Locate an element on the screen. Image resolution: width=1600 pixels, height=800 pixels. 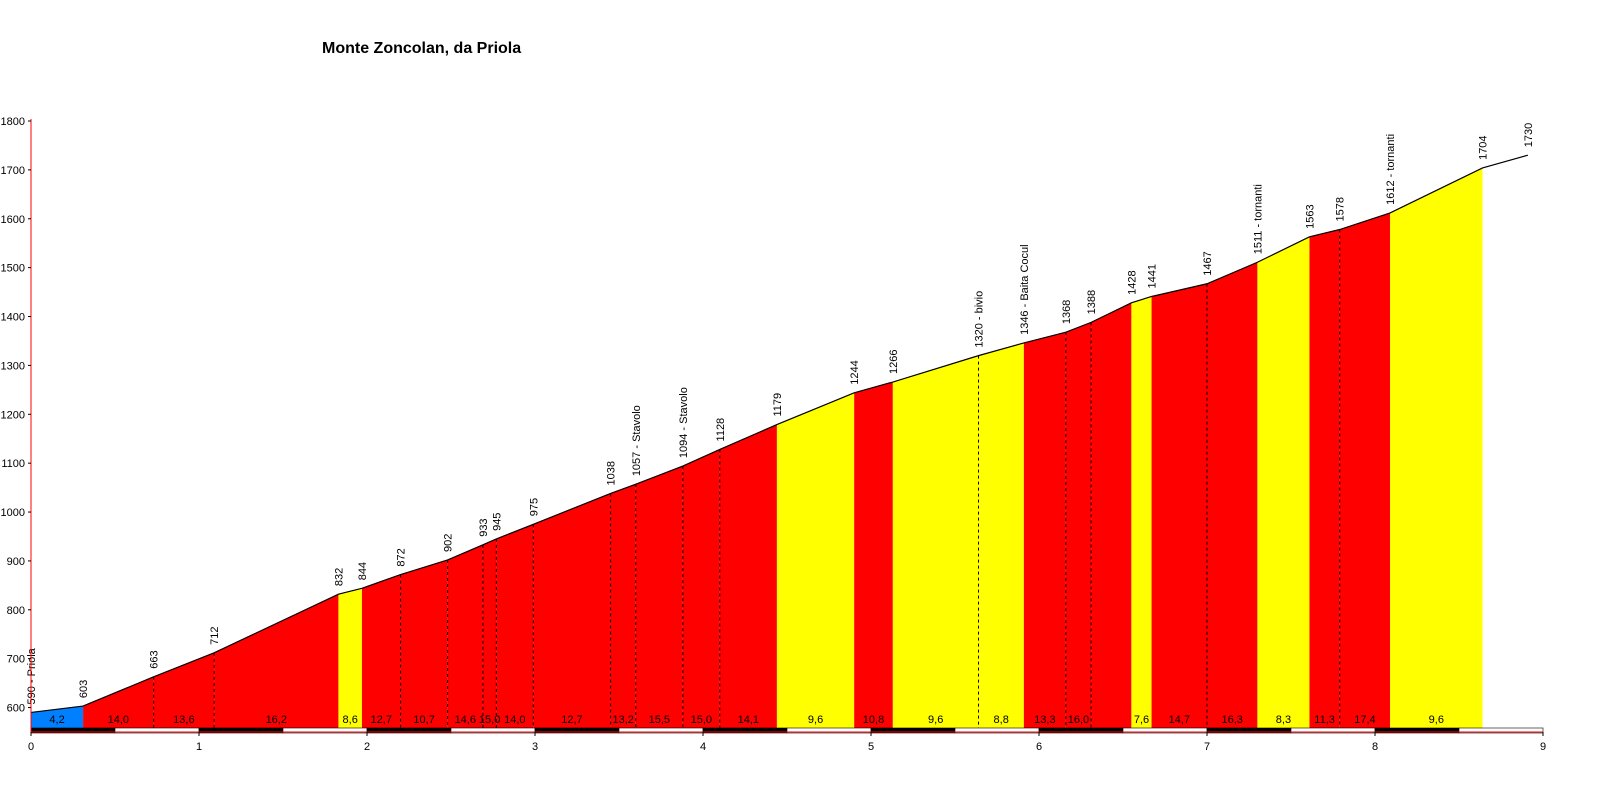
x-tick-label: 2 is located at coordinates (367, 747).